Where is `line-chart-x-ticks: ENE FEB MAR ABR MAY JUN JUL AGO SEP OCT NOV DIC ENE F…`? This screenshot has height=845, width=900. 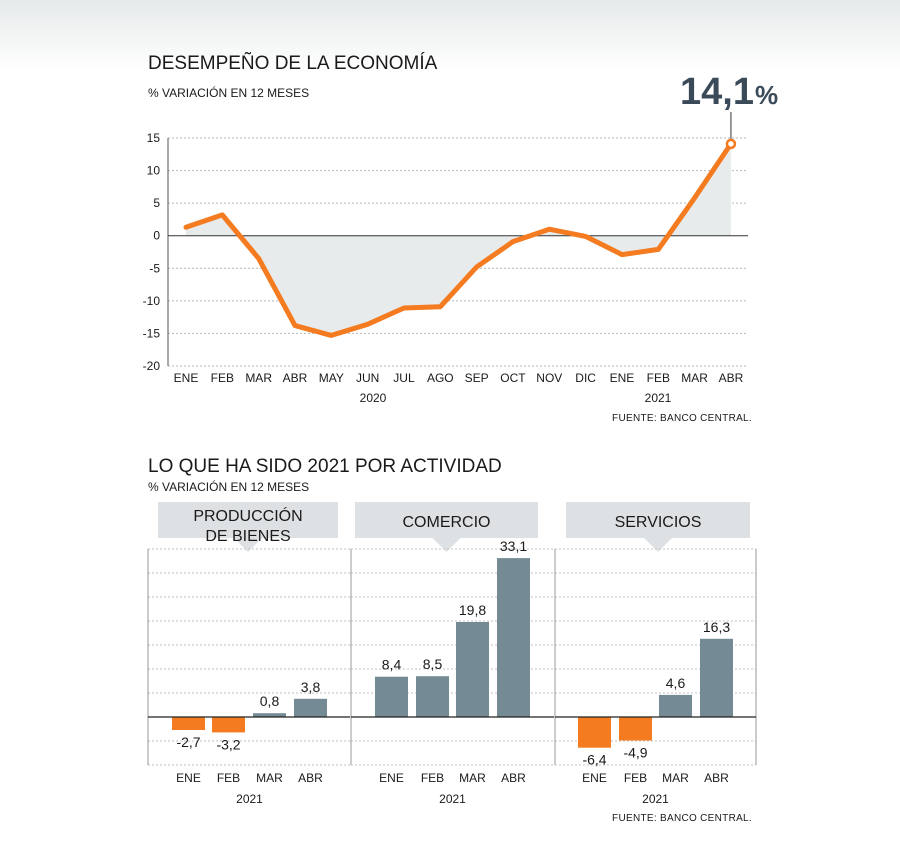
line-chart-x-ticks: ENE FEB MAR ABR MAY JUN JUL AGO SEP OCT NOV DIC ENE F… is located at coordinates (459, 378).